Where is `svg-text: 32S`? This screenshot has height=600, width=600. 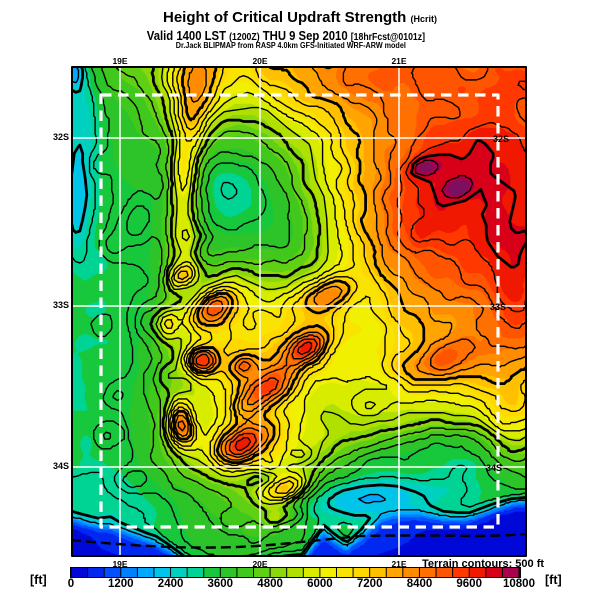 svg-text: 32S is located at coordinates (501, 139).